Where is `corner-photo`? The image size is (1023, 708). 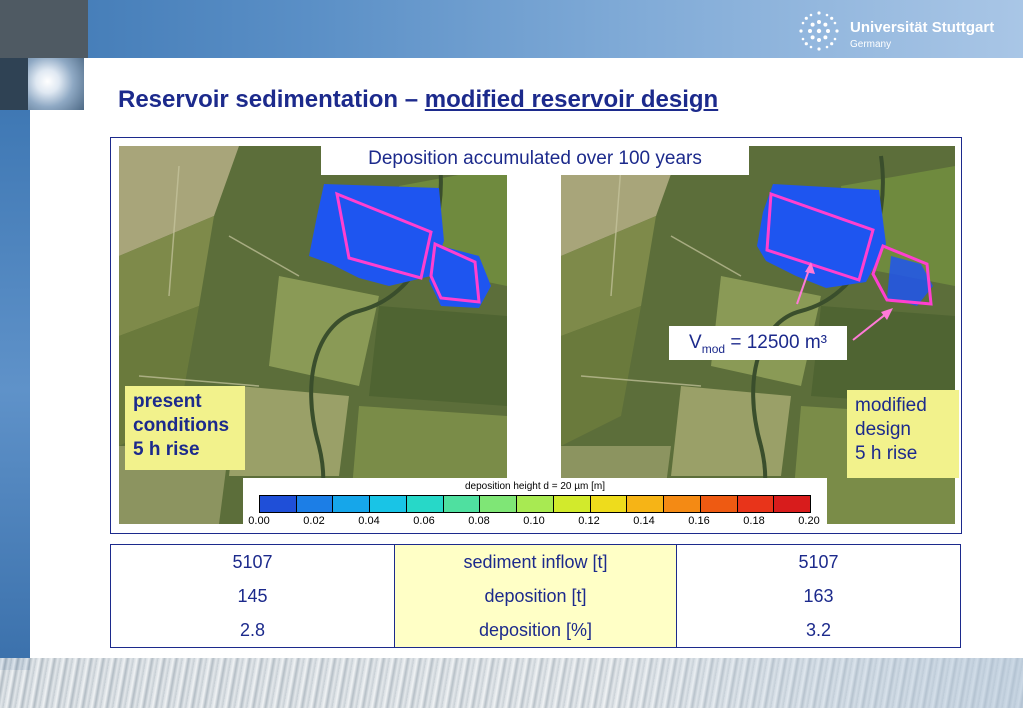
corner-photo is located at coordinates (56, 84).